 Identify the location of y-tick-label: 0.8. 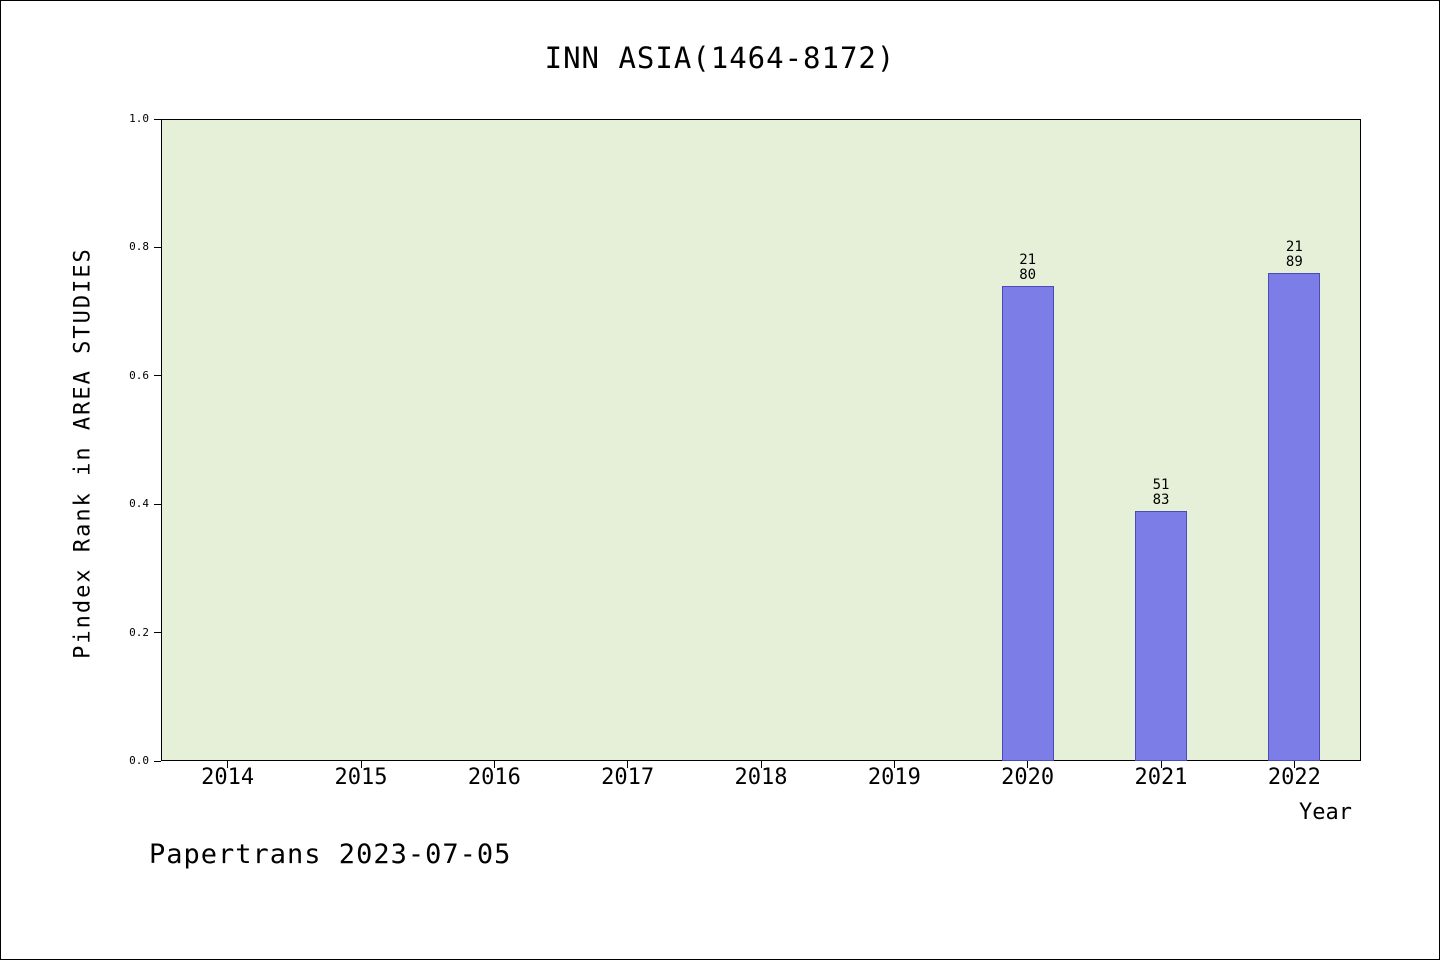
(139, 247).